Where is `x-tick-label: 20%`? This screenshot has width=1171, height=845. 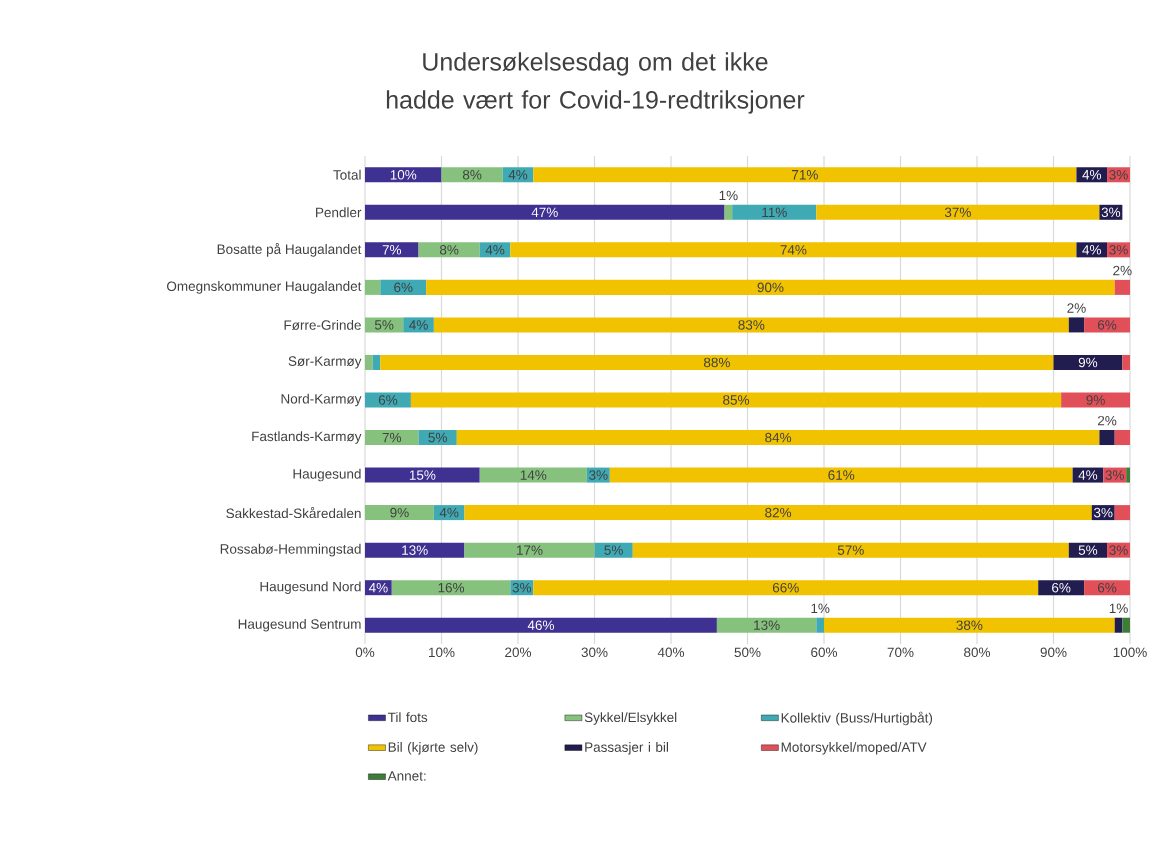
x-tick-label: 20% is located at coordinates (518, 652).